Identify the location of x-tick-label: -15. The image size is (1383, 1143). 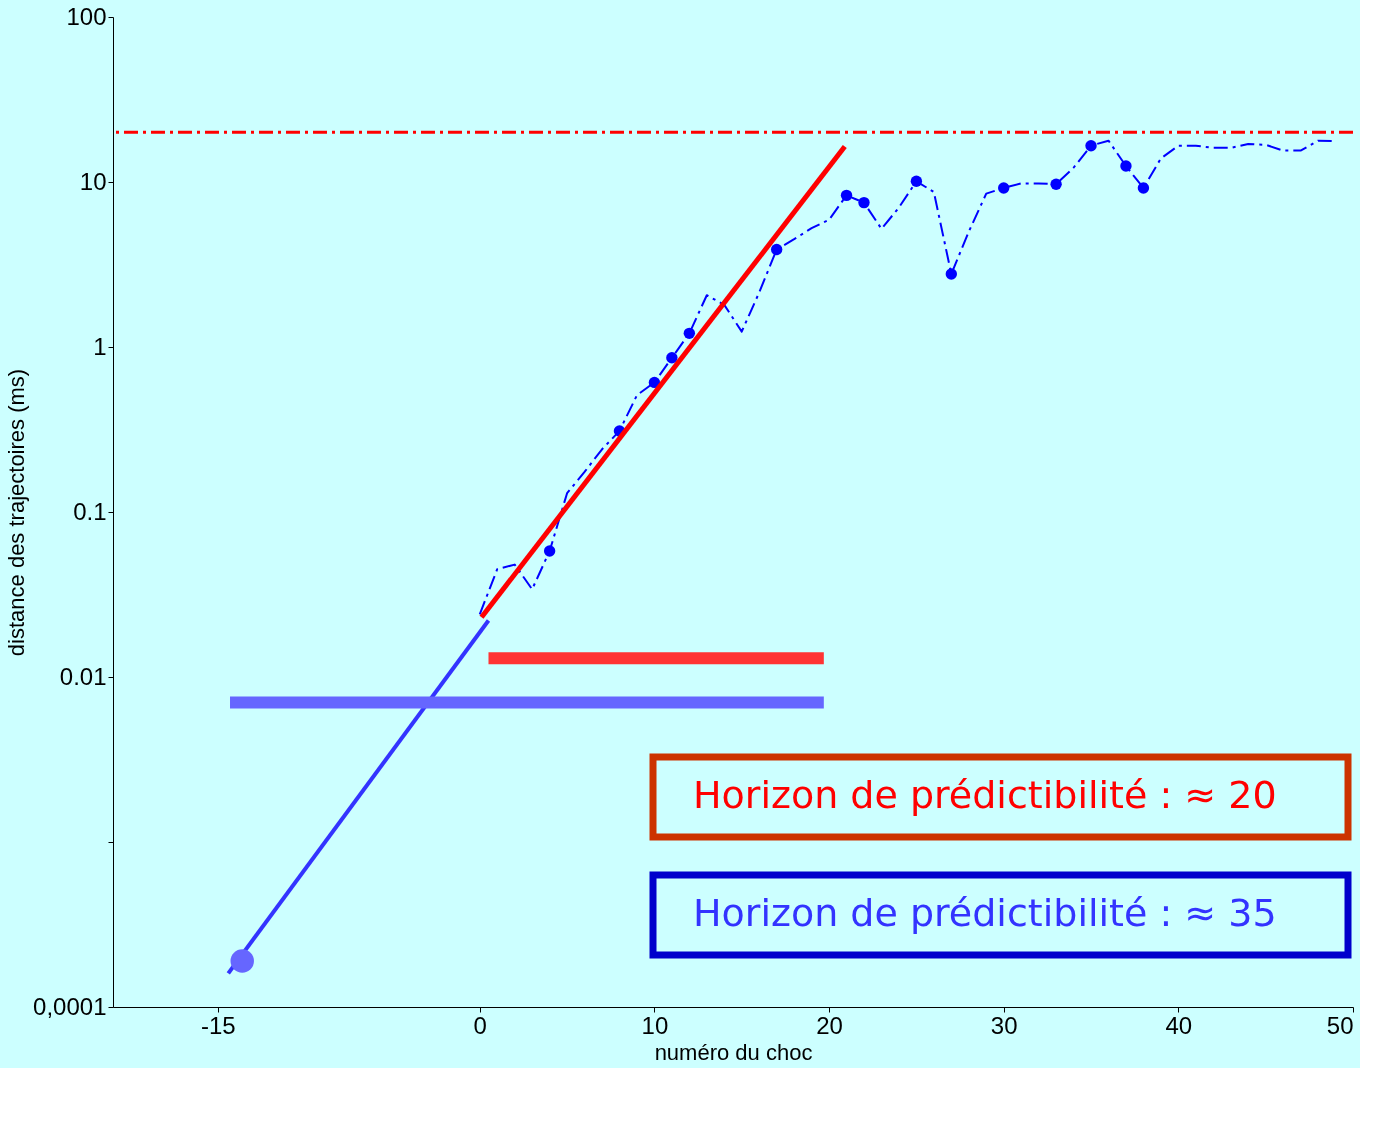
(218, 1025).